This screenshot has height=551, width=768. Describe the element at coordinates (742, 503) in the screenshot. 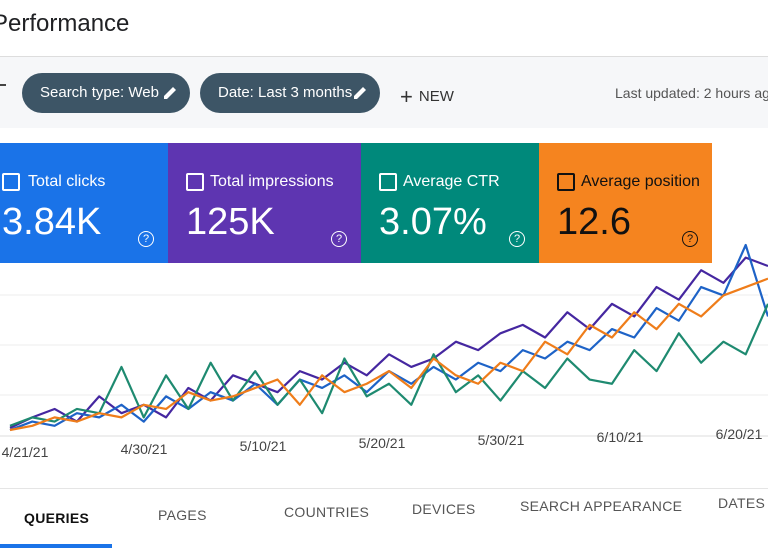

I see `tab: DATES` at that location.